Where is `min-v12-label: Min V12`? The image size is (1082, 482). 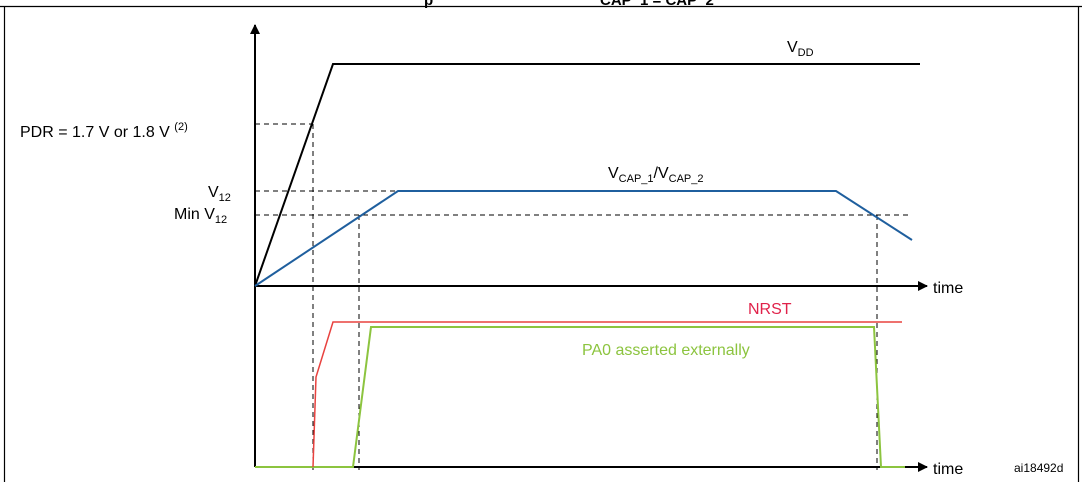 min-v12-label: Min V12 is located at coordinates (200, 216).